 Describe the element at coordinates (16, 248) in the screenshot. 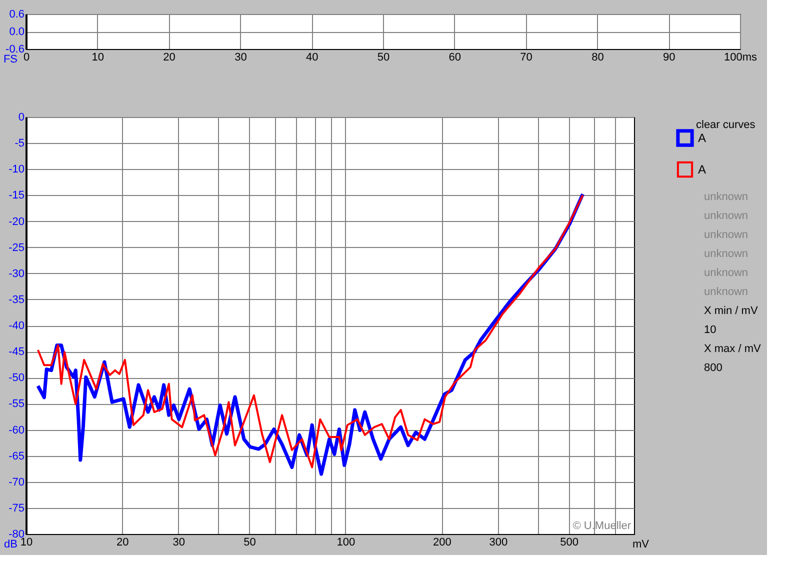

I see `y-tick-label: -25` at that location.